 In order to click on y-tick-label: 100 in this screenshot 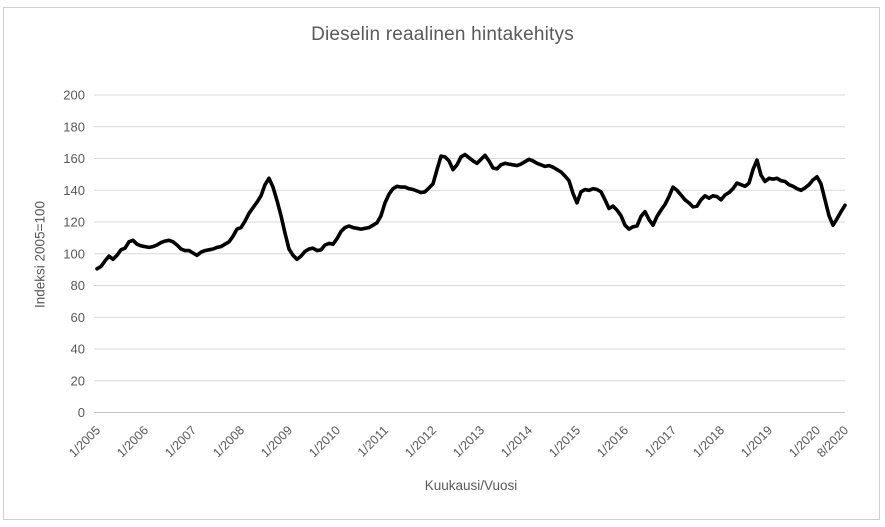, I will do `click(74, 253)`.